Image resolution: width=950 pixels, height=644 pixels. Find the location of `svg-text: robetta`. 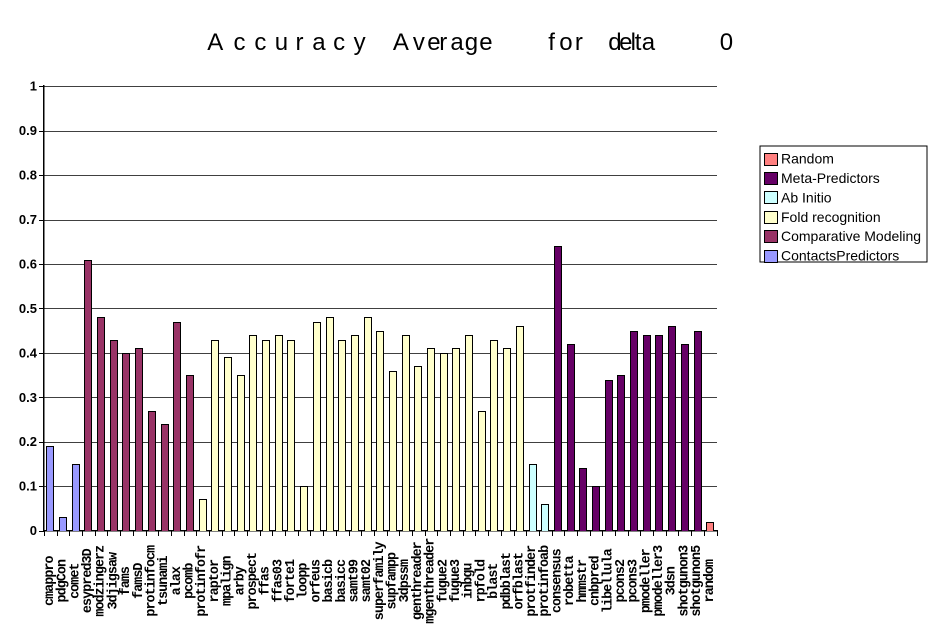

svg-text: robetta is located at coordinates (570, 580).